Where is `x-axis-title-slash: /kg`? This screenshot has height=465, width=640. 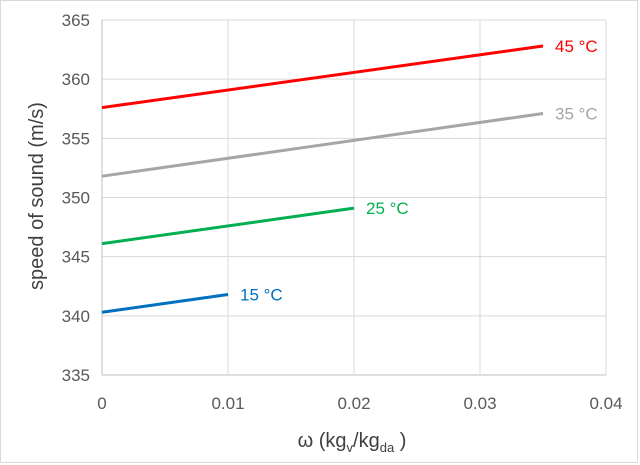 x-axis-title-slash: /kg is located at coordinates (366, 441).